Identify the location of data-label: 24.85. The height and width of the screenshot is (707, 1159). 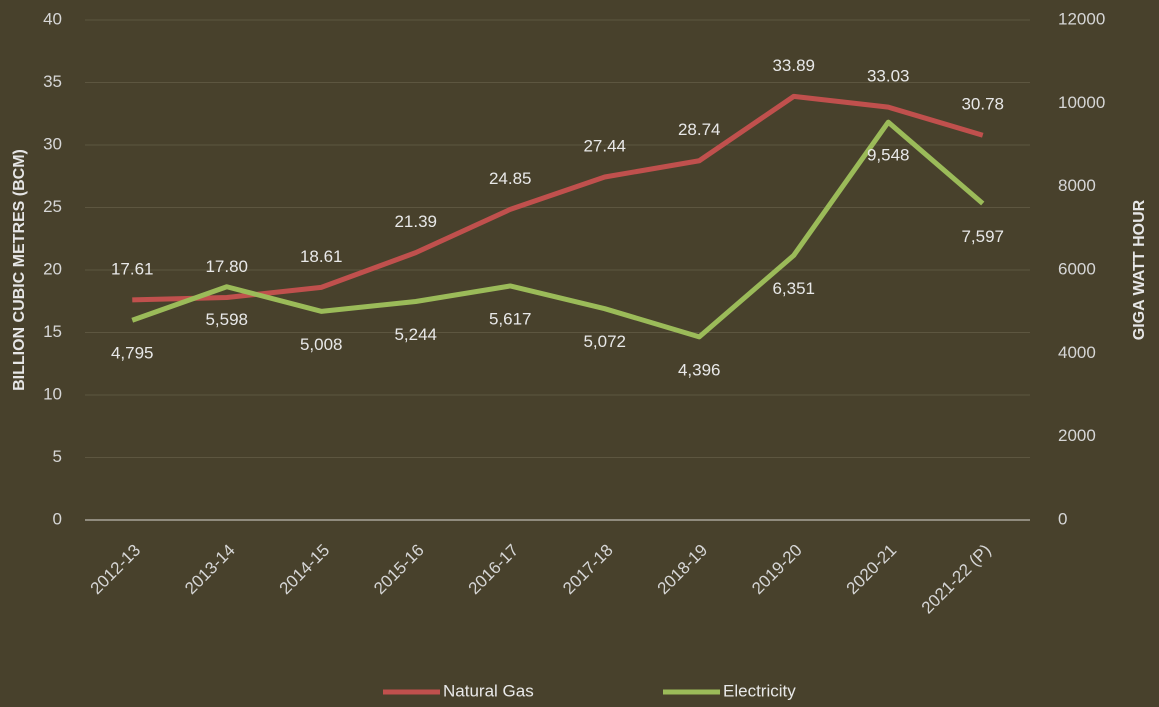
(510, 178).